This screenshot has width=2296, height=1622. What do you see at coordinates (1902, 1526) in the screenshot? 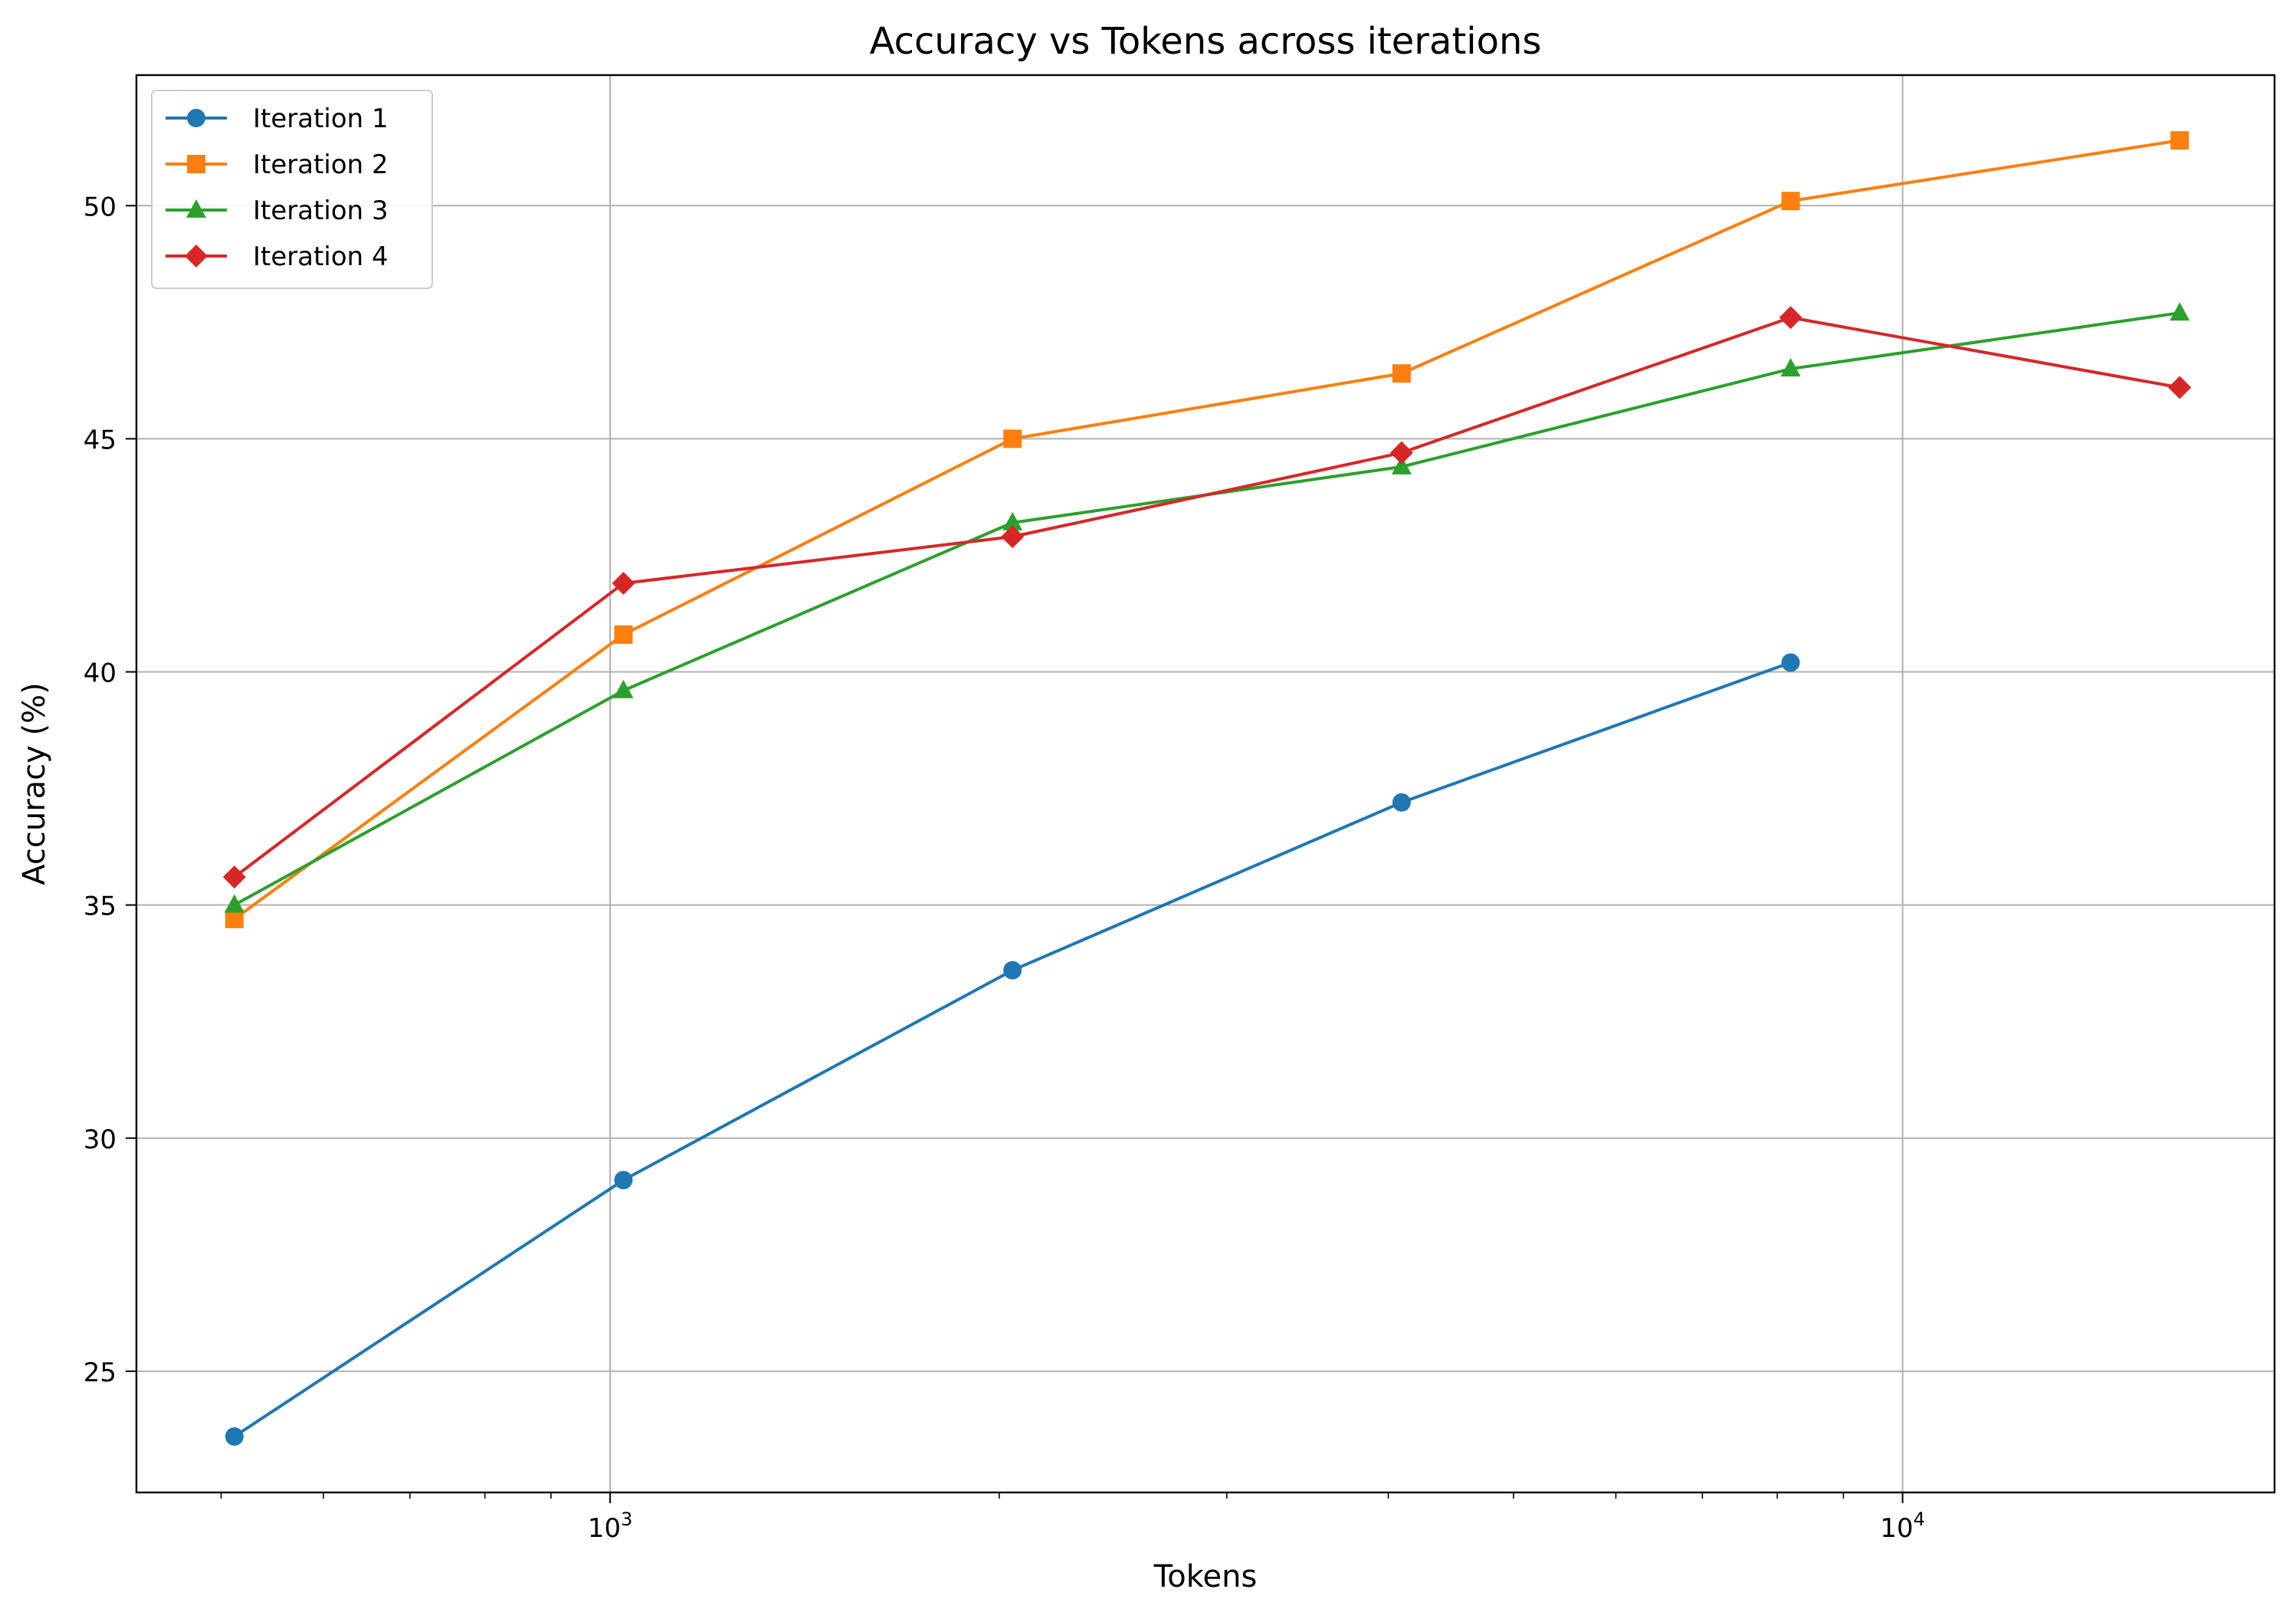
I see `x-tick-label: 10⁴` at bounding box center [1902, 1526].